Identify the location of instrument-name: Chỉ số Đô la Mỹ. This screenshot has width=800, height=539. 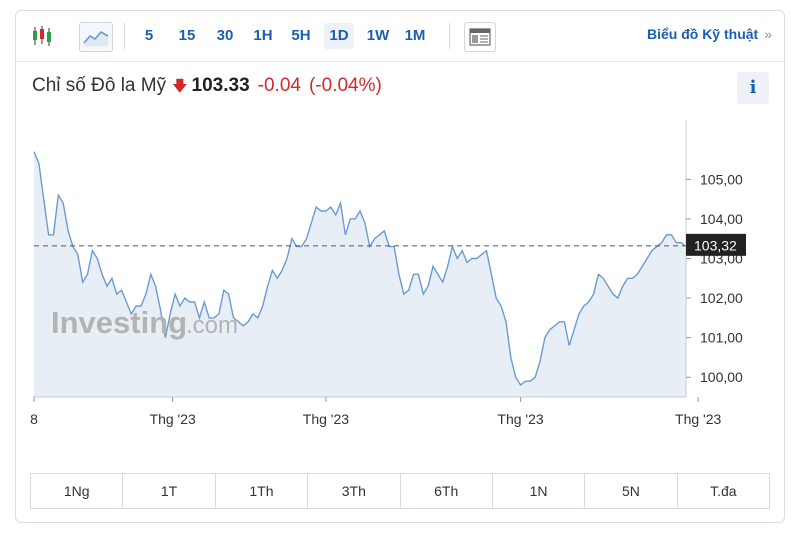
(99, 85).